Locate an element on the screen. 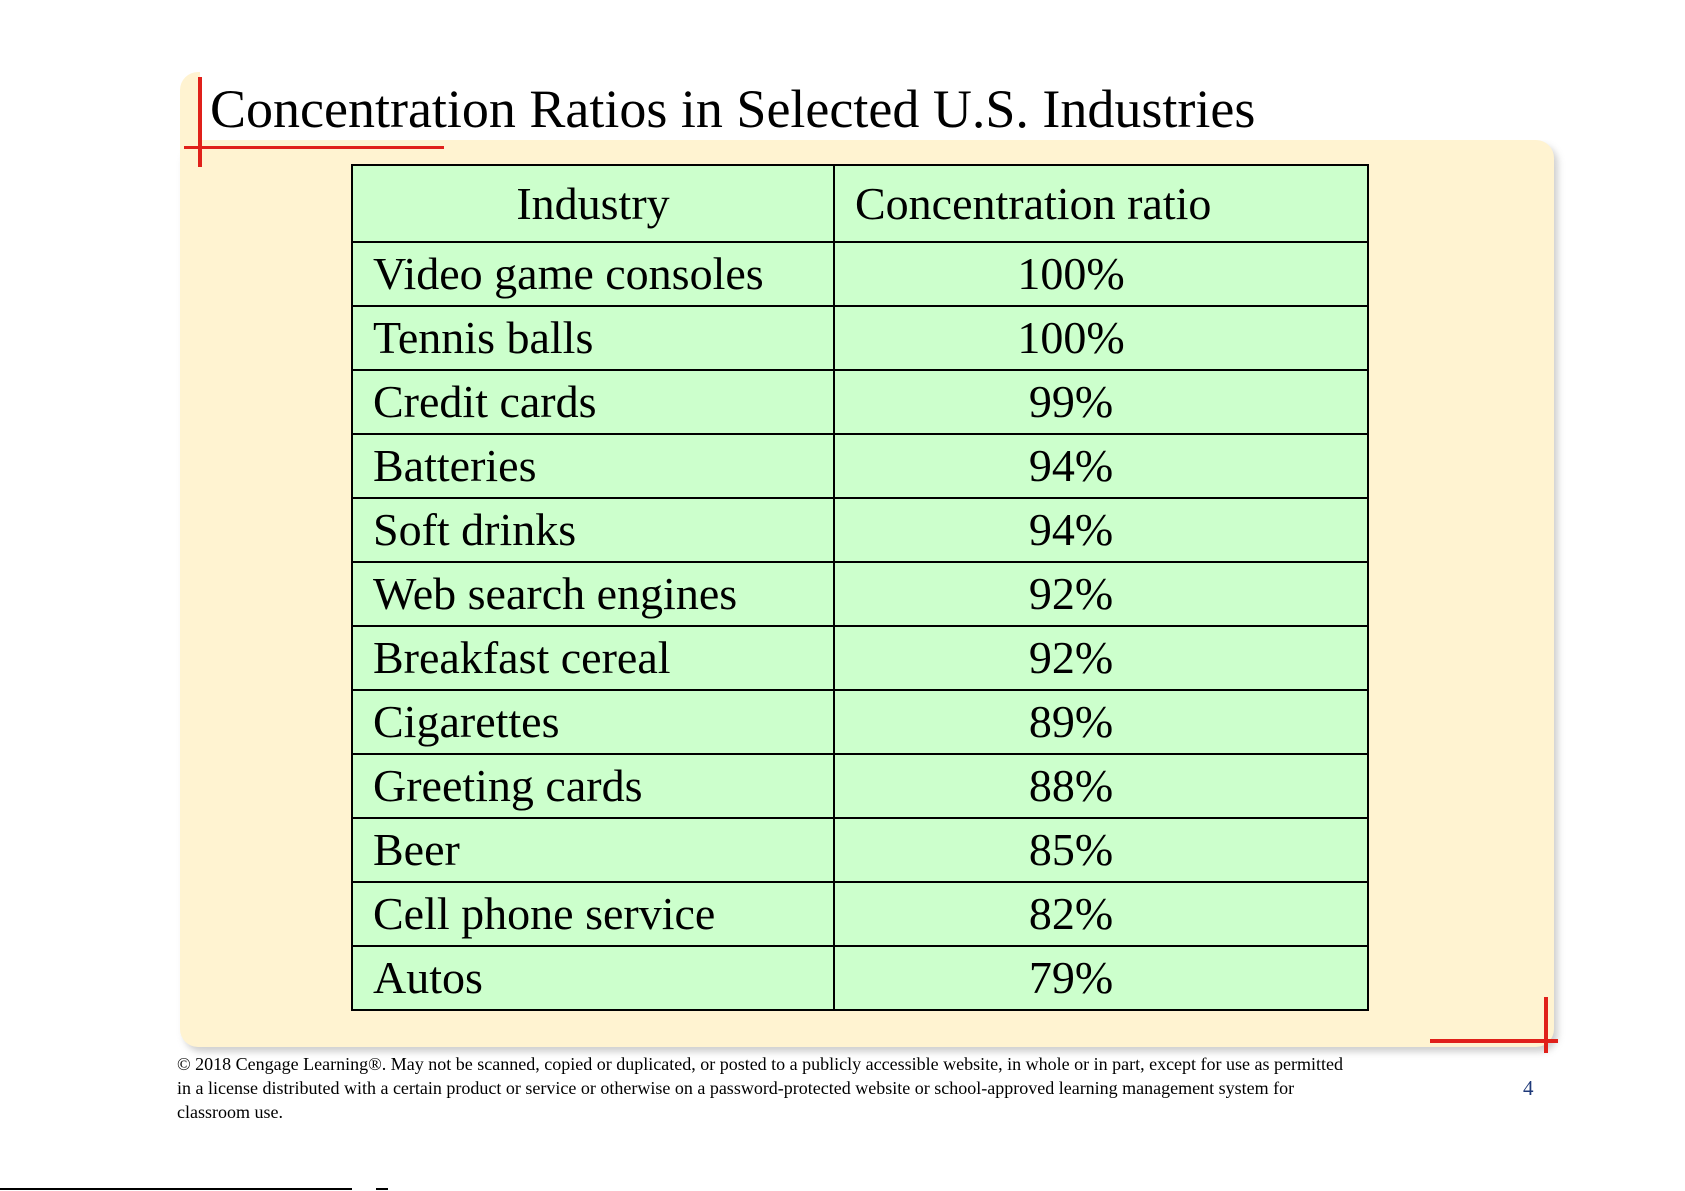  table-row: Beer 85% is located at coordinates (860, 850).